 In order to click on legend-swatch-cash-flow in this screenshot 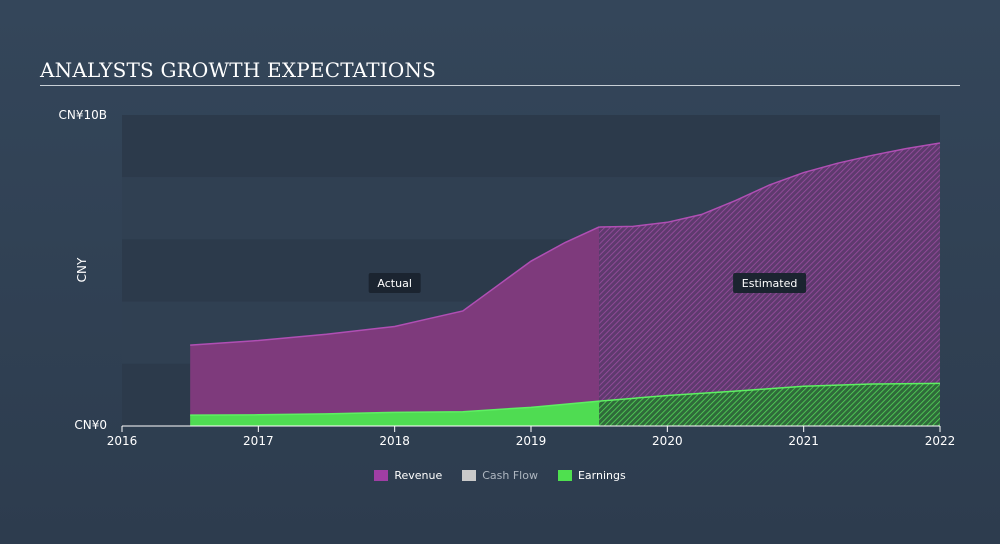, I will do `click(469, 475)`.